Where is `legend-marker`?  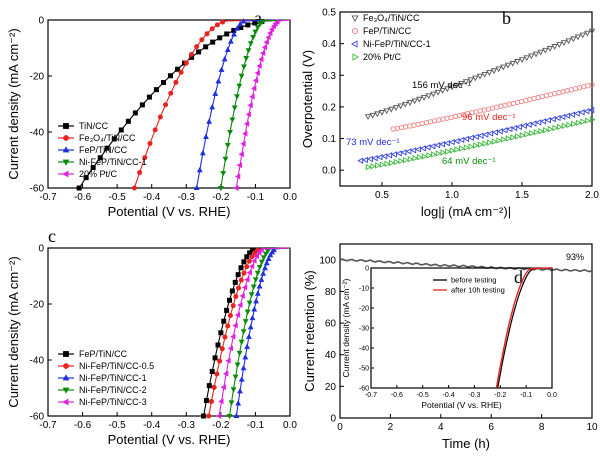
legend-marker is located at coordinates (355, 19).